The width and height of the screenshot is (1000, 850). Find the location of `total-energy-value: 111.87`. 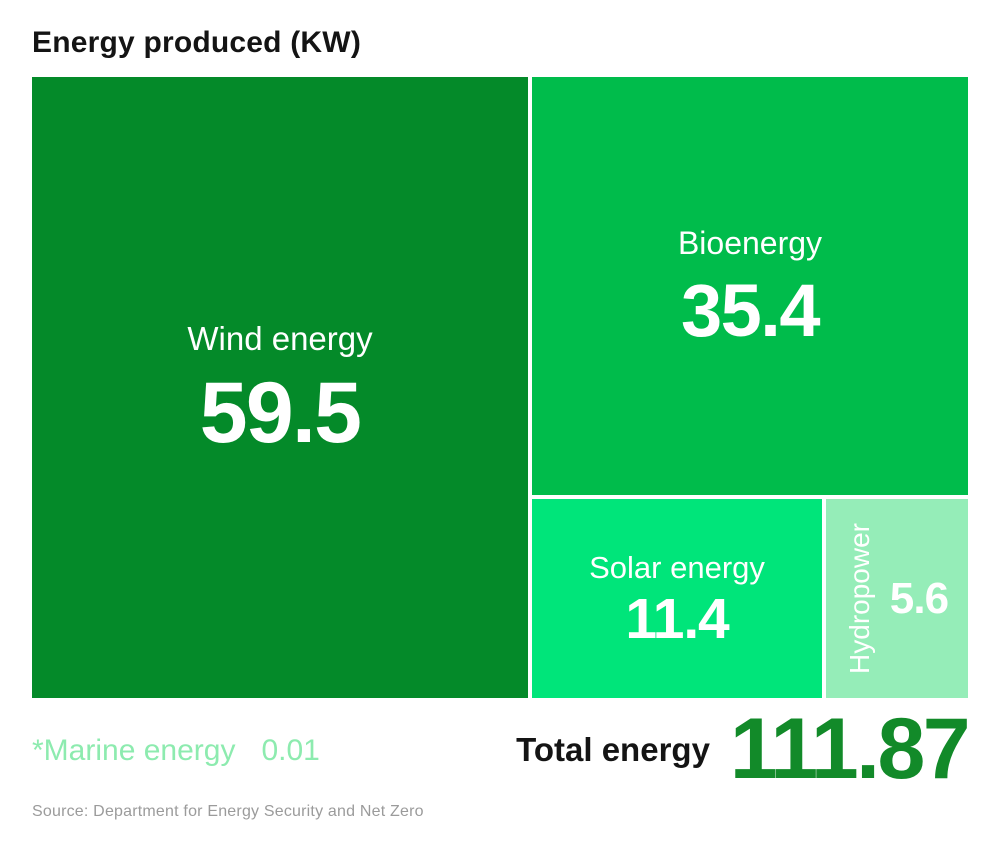

total-energy-value: 111.87 is located at coordinates (850, 749).